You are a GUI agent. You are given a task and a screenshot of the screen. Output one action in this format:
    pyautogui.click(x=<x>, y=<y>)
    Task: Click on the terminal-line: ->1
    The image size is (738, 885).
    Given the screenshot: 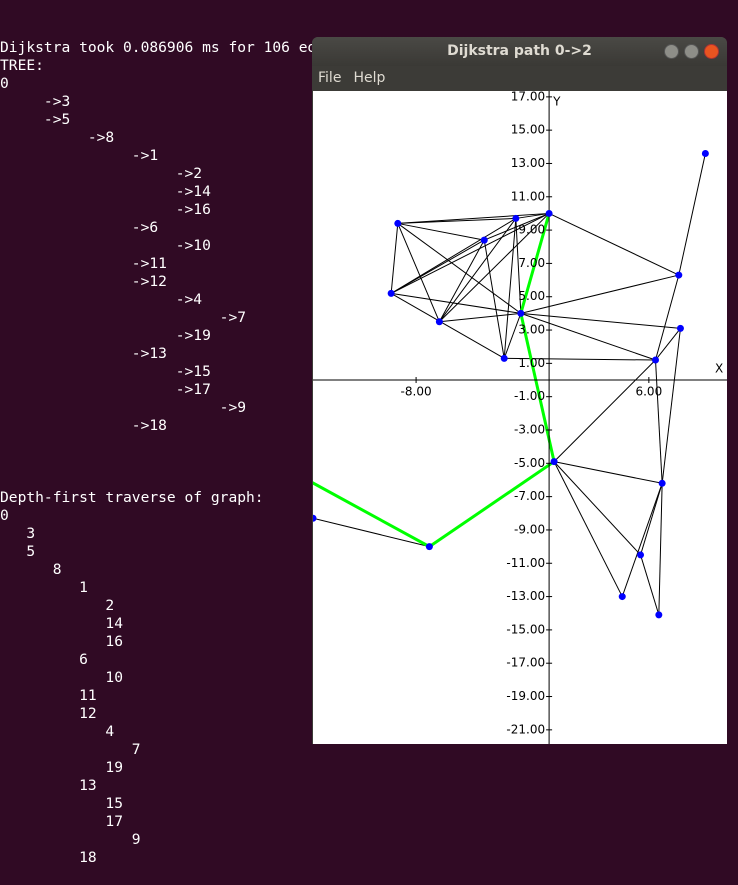 What is the action you would take?
    pyautogui.click(x=79, y=155)
    